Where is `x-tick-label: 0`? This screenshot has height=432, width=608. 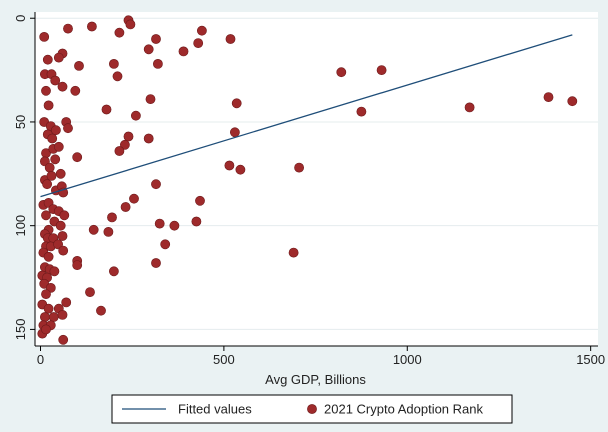
x-tick-label: 0 is located at coordinates (40, 359).